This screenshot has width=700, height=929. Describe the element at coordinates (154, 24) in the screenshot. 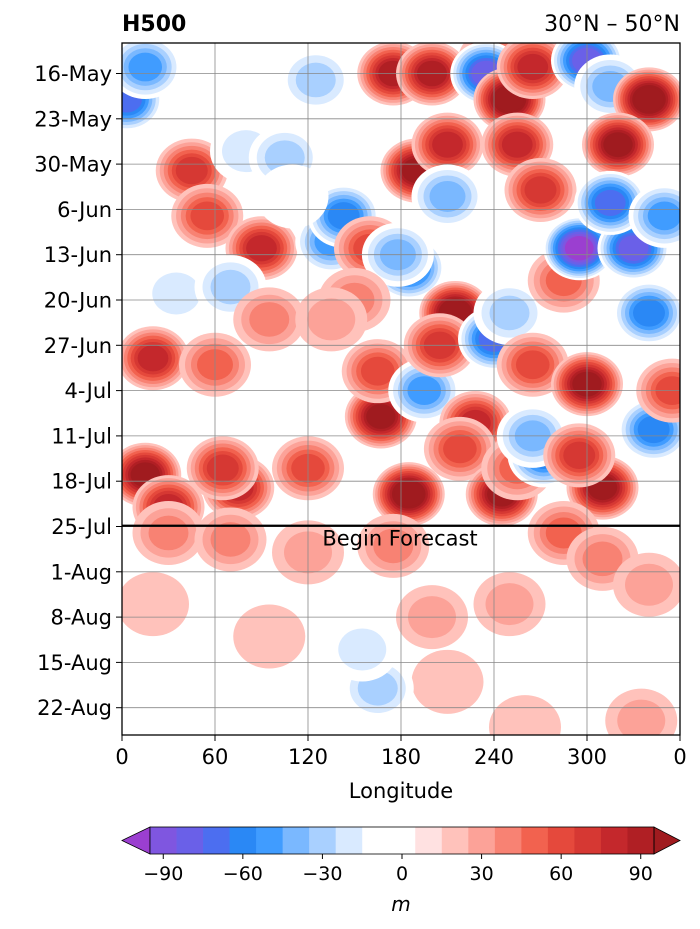

I see `chart-title: H500` at that location.